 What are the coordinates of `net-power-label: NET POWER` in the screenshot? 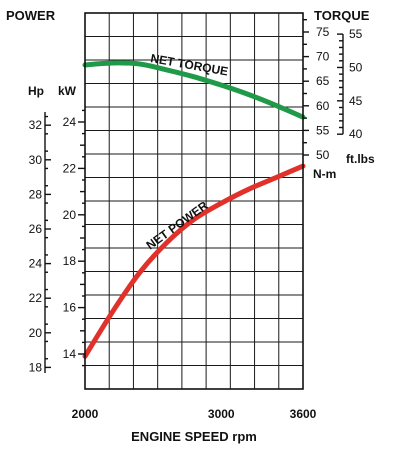 It's located at (177, 225).